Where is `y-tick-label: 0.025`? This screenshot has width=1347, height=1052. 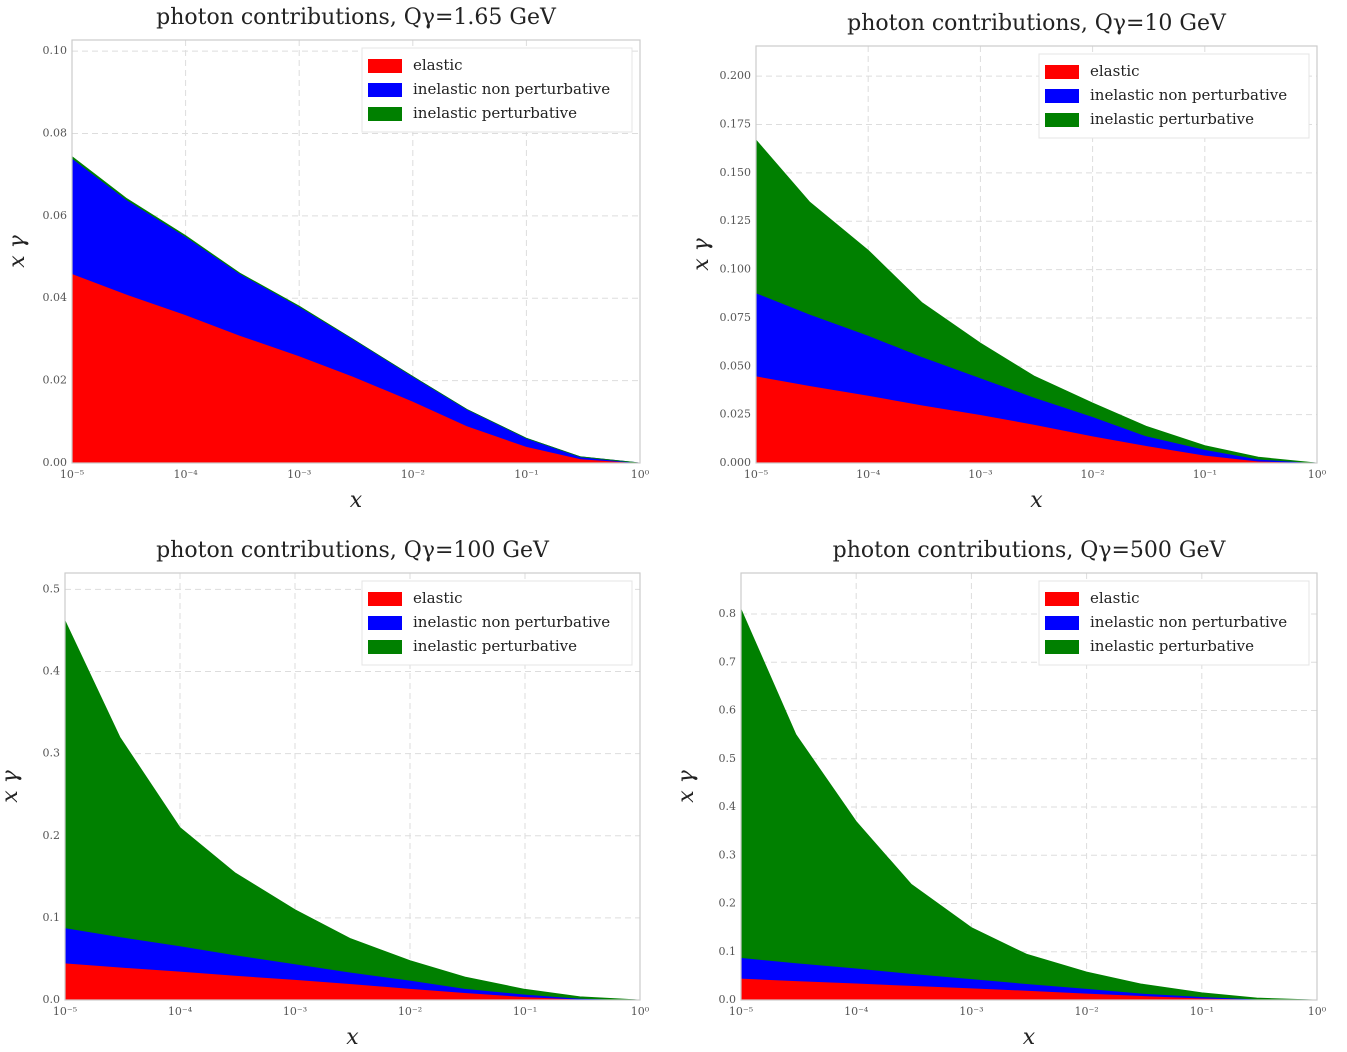 y-tick-label: 0.025 is located at coordinates (736, 414).